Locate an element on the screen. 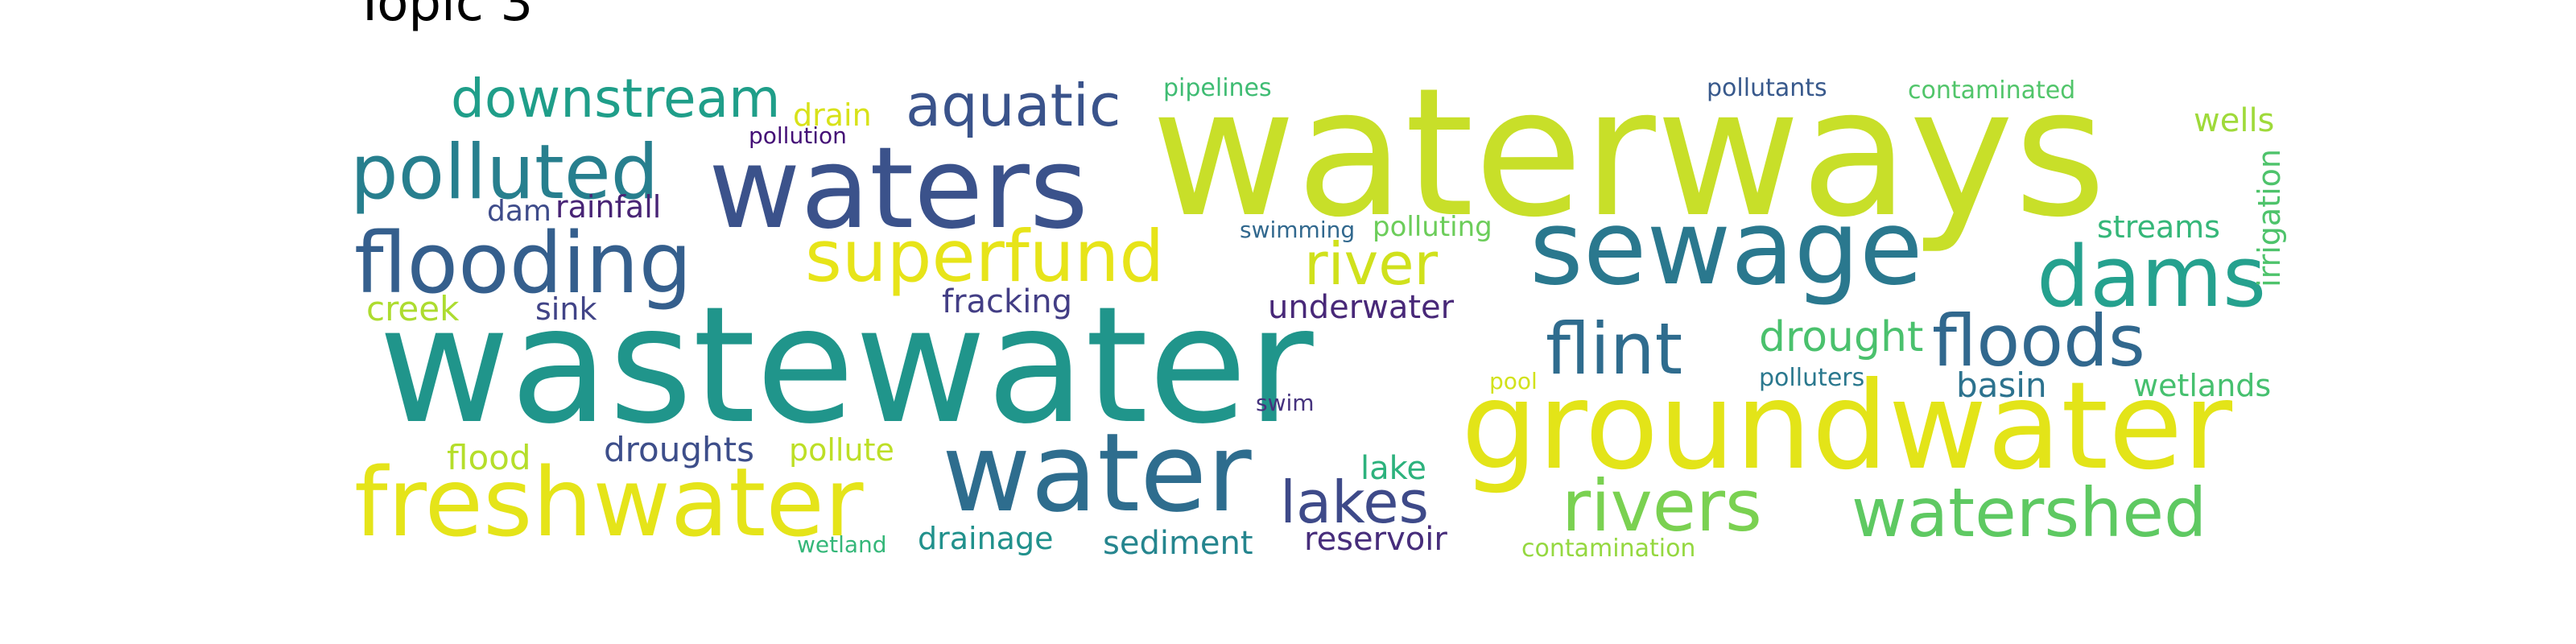  word-reservoir: reservoir is located at coordinates (1375, 539).